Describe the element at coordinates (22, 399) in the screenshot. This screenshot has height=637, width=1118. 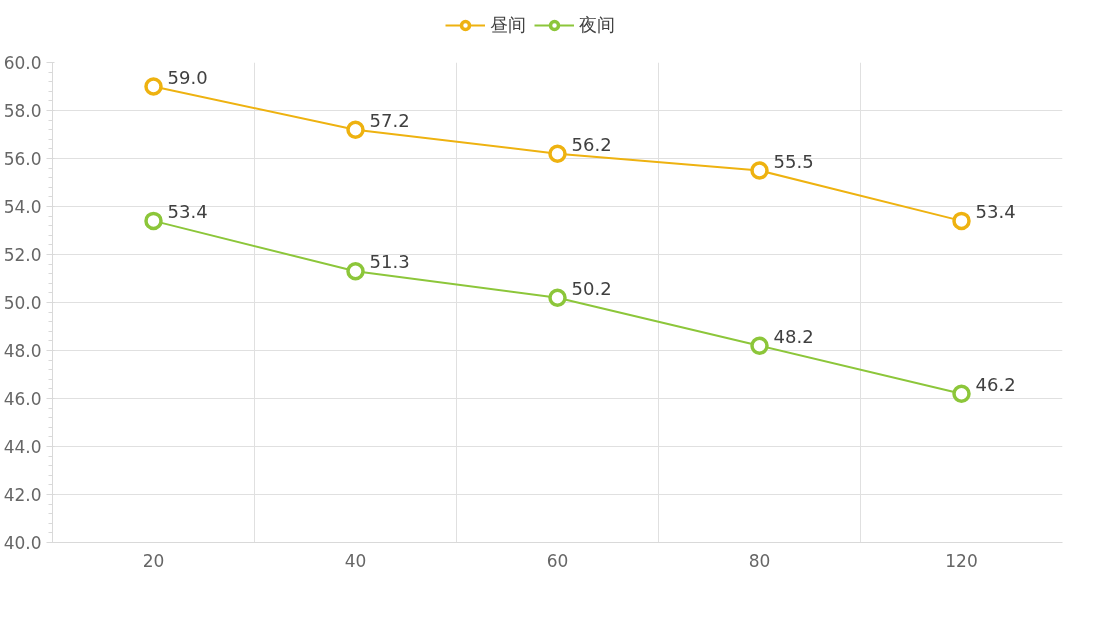
I see `y-tick-label: 46.0` at that location.